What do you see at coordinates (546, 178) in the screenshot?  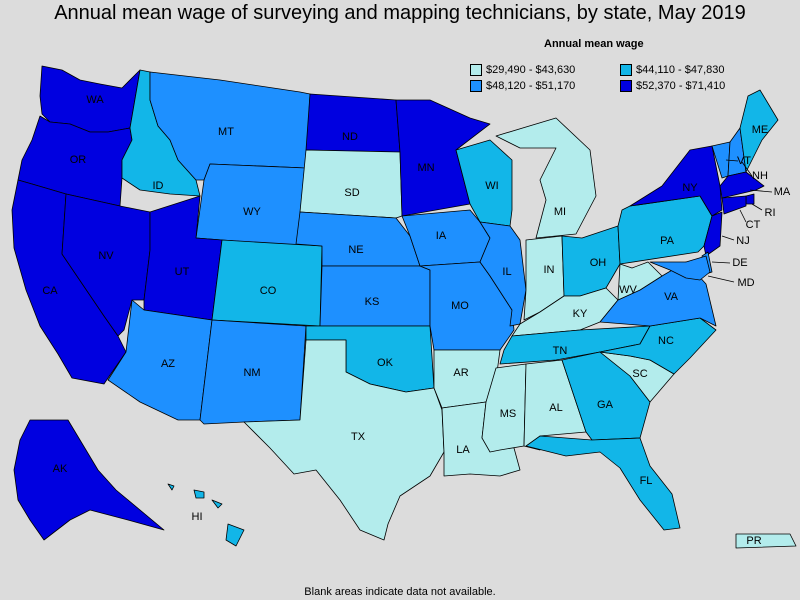 I see `state-mi` at bounding box center [546, 178].